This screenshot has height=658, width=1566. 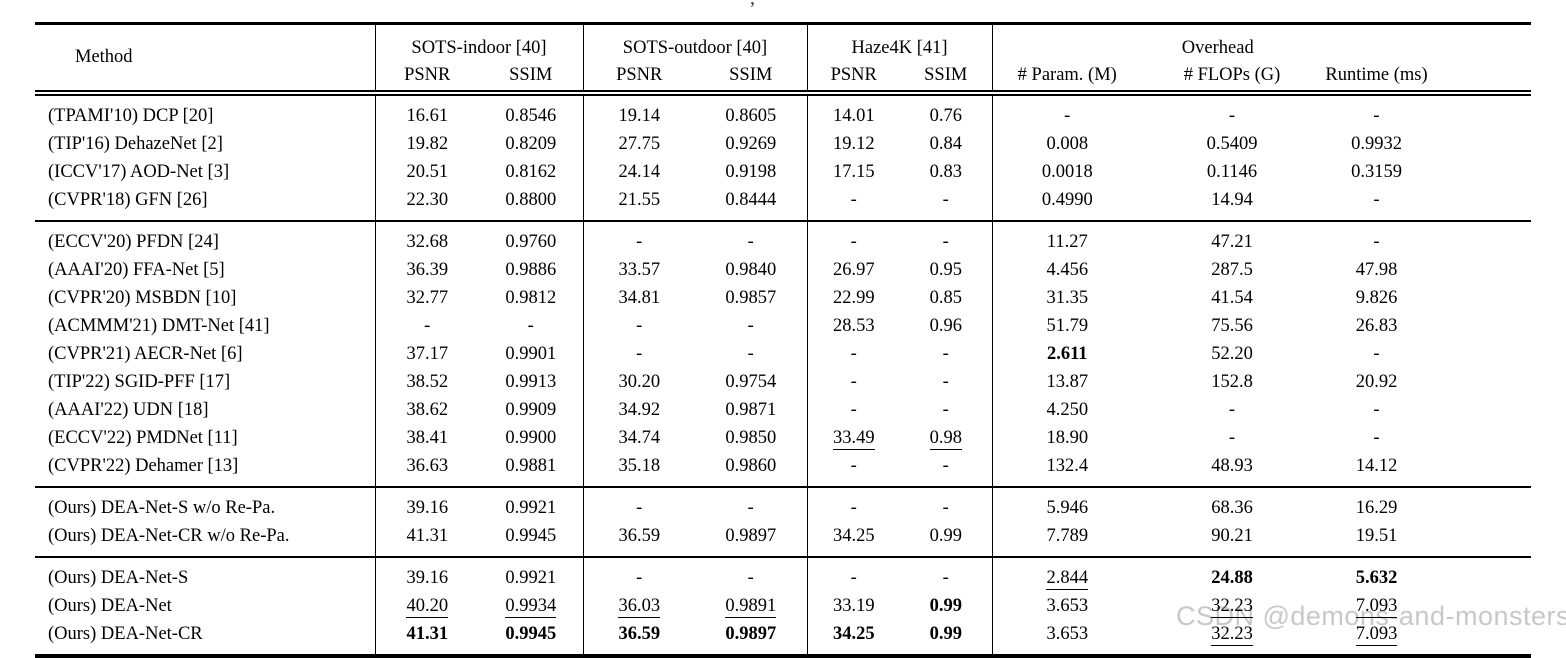 What do you see at coordinates (1376, 578) in the screenshot?
I see `value-cell: 5.632` at bounding box center [1376, 578].